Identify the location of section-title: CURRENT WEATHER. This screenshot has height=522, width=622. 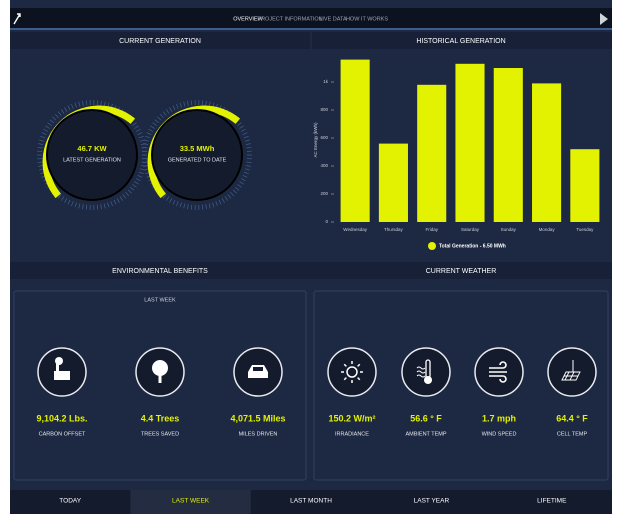
(461, 271).